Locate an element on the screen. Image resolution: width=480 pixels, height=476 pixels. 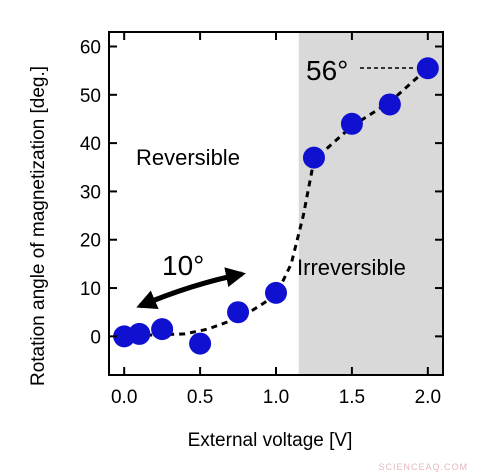
x-tick-label-3: 1.5 is located at coordinates (352, 397).